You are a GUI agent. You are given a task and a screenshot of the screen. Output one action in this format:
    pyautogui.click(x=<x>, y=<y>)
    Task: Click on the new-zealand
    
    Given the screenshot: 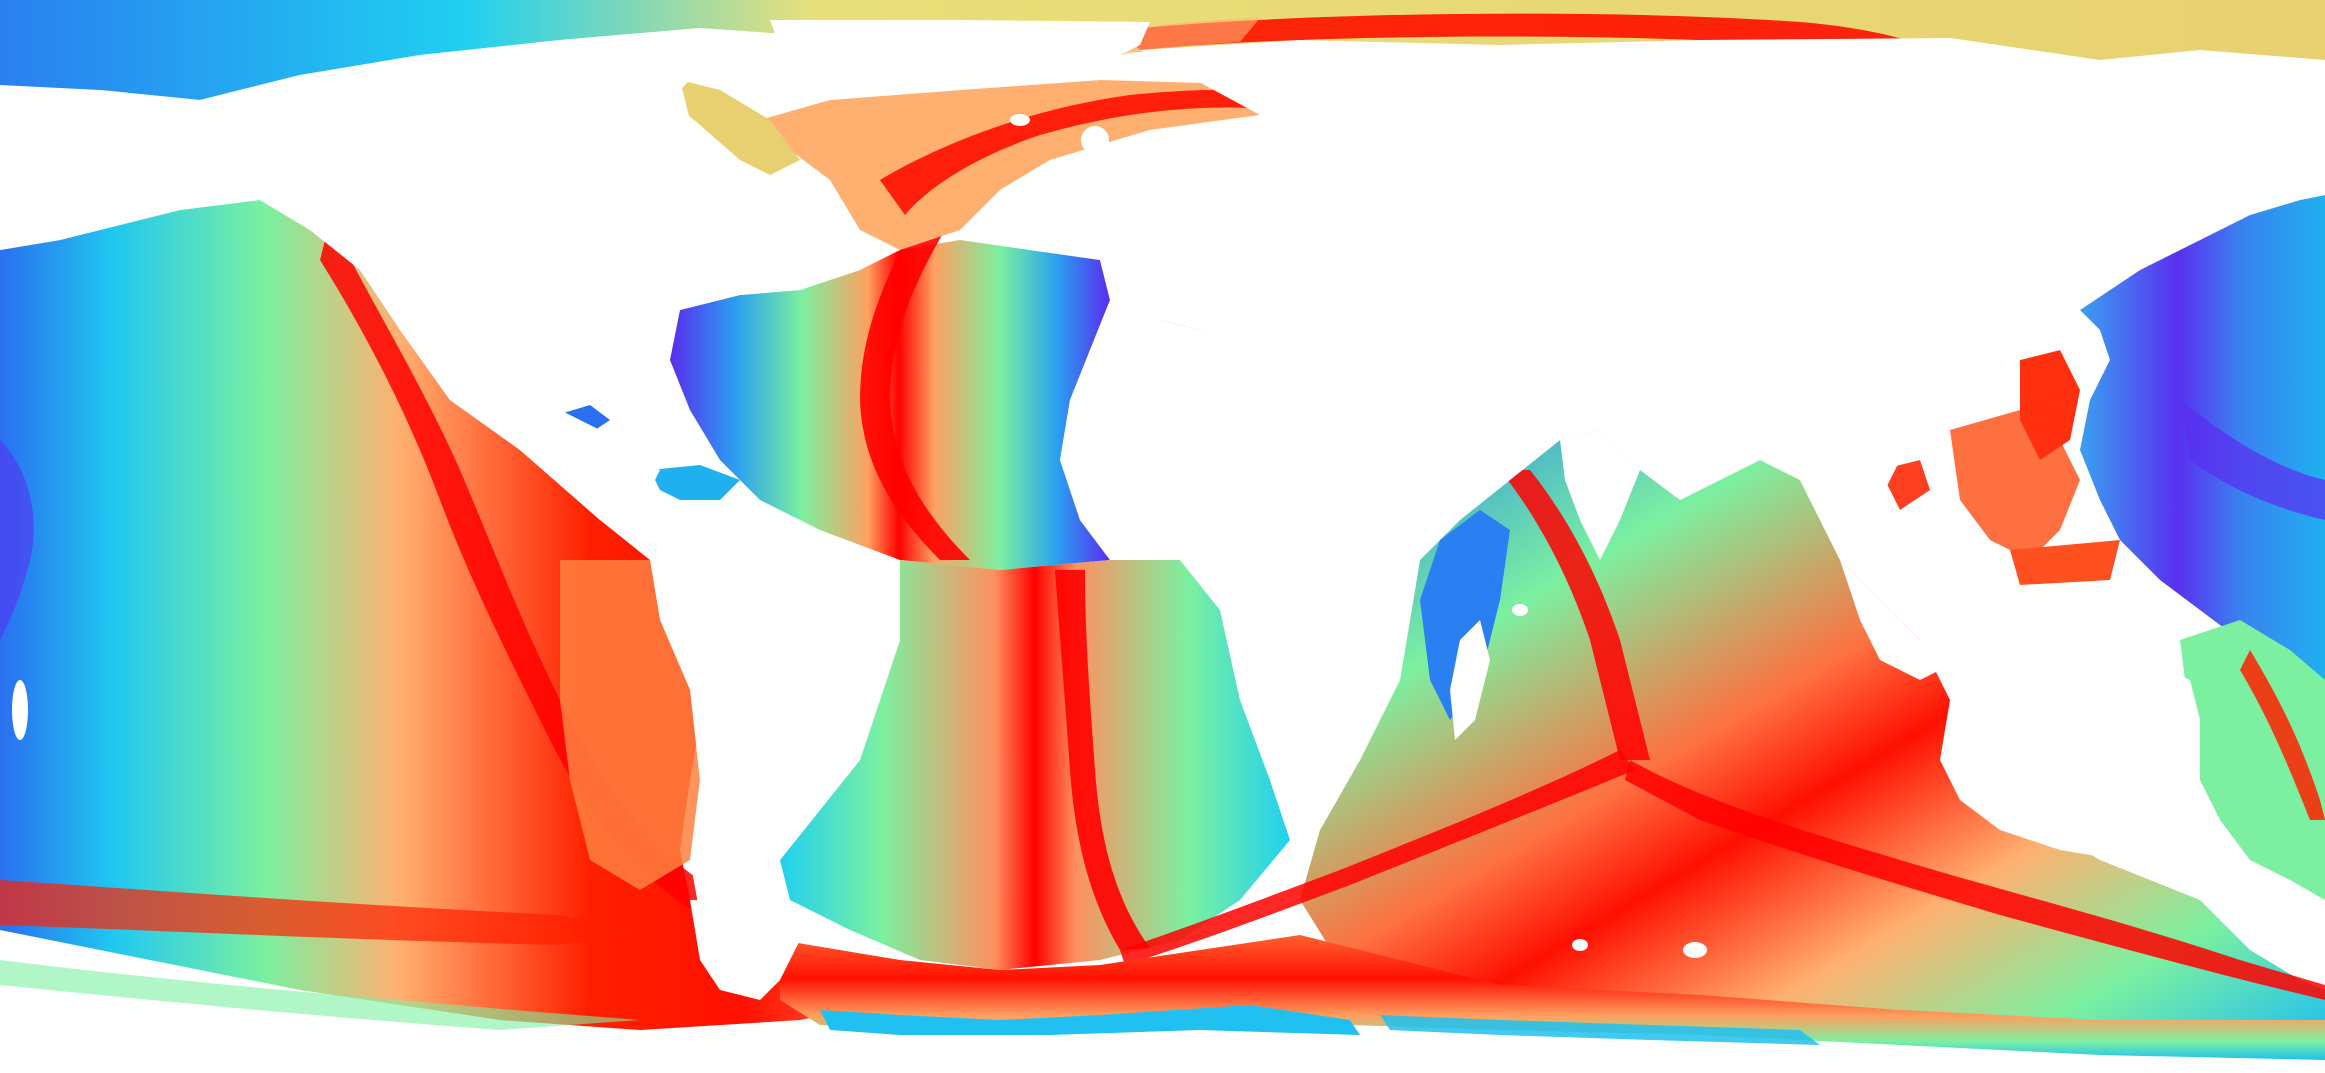 What is the action you would take?
    pyautogui.click(x=2240, y=895)
    